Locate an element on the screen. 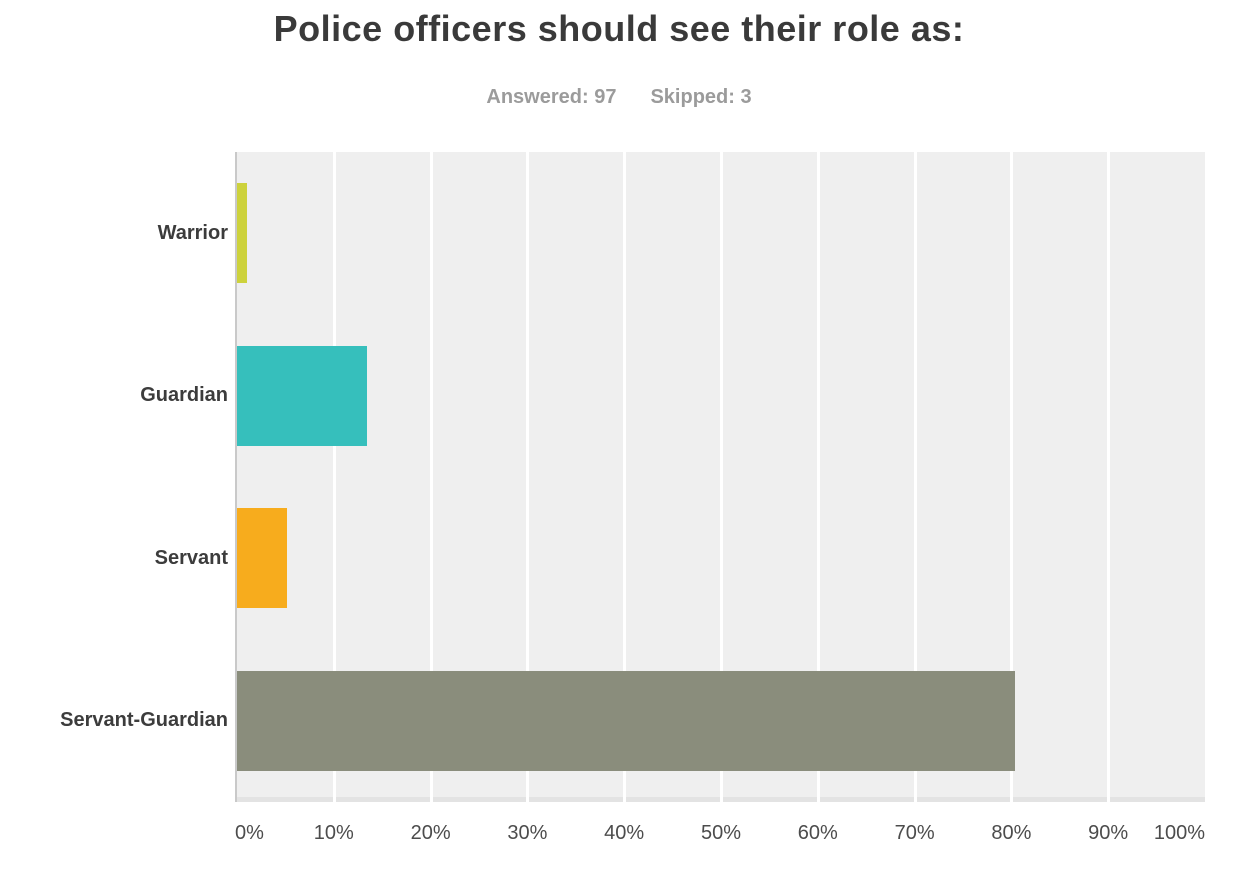 This screenshot has width=1238, height=881. x-tick-90: 90% is located at coordinates (1108, 833).